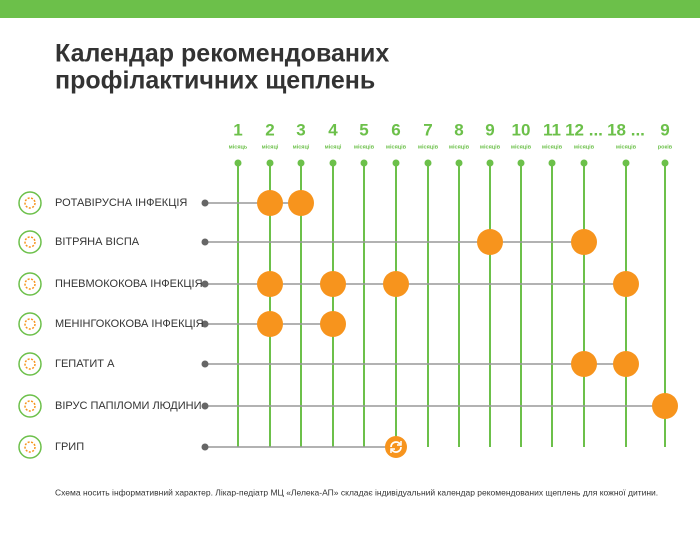  What do you see at coordinates (363, 129) in the screenshot?
I see `column-label: 5` at bounding box center [363, 129].